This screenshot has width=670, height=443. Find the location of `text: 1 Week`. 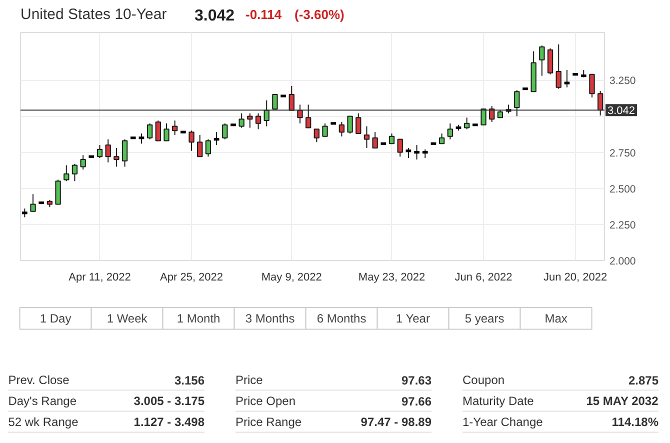

text: 1 Week is located at coordinates (127, 319).